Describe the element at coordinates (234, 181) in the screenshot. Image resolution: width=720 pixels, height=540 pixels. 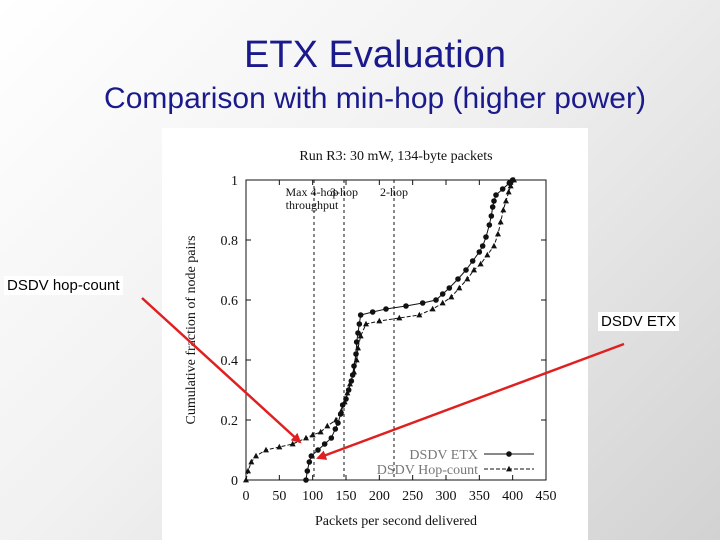
I see `y-tick-label: 1` at that location.